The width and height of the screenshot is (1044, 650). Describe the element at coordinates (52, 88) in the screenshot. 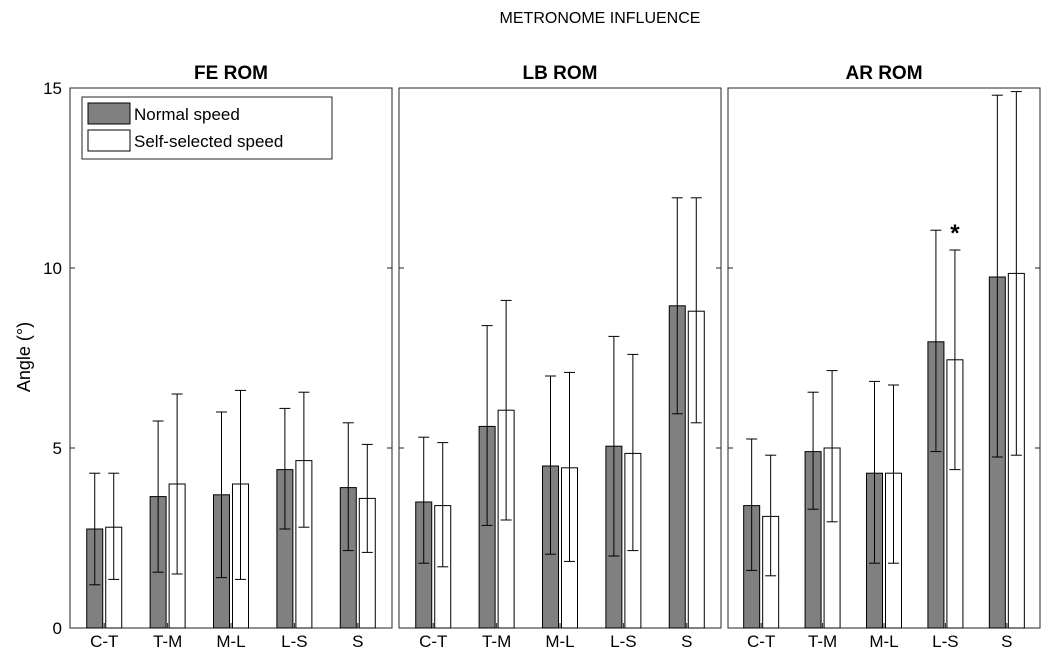

I see `y-tick-label: 15` at that location.